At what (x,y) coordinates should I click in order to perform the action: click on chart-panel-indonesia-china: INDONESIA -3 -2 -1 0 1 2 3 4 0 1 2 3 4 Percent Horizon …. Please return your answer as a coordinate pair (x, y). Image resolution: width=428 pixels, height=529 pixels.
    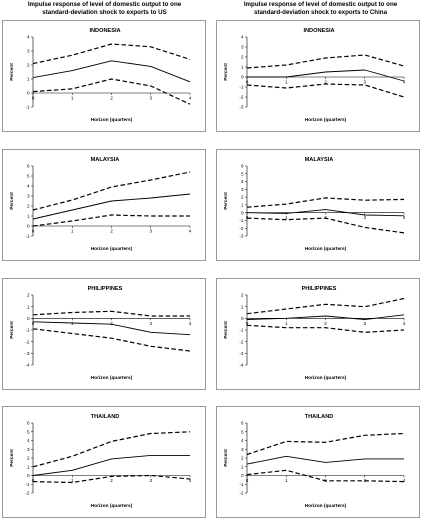
    Looking at the image, I should click on (318, 76).